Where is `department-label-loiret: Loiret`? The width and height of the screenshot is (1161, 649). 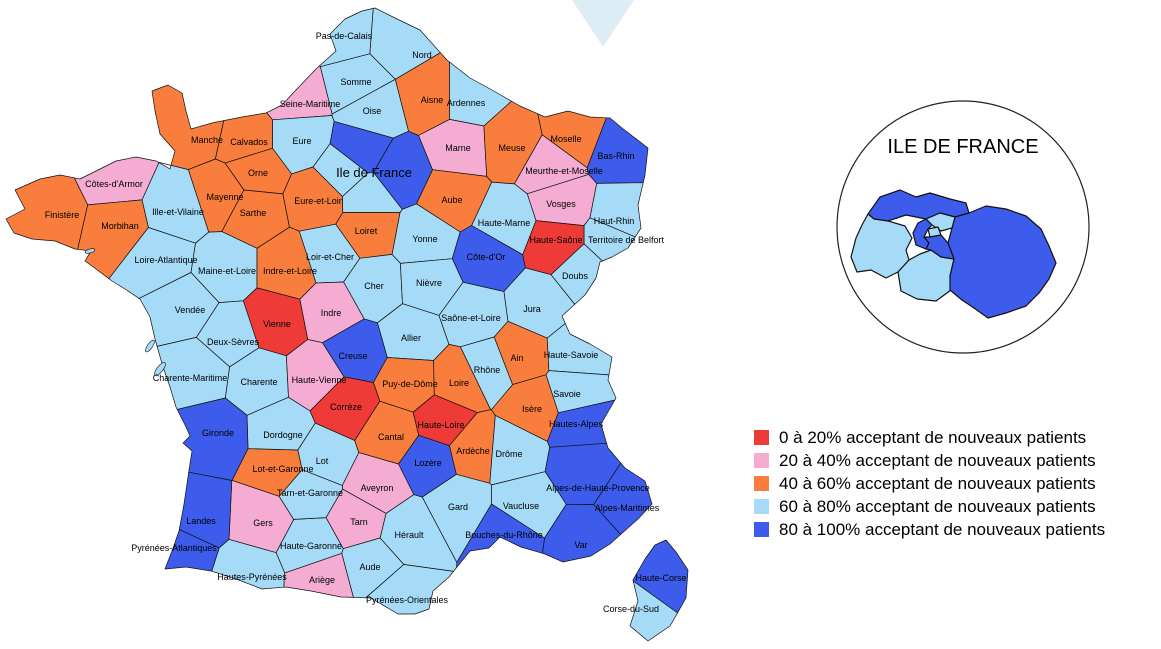 department-label-loiret: Loiret is located at coordinates (366, 231).